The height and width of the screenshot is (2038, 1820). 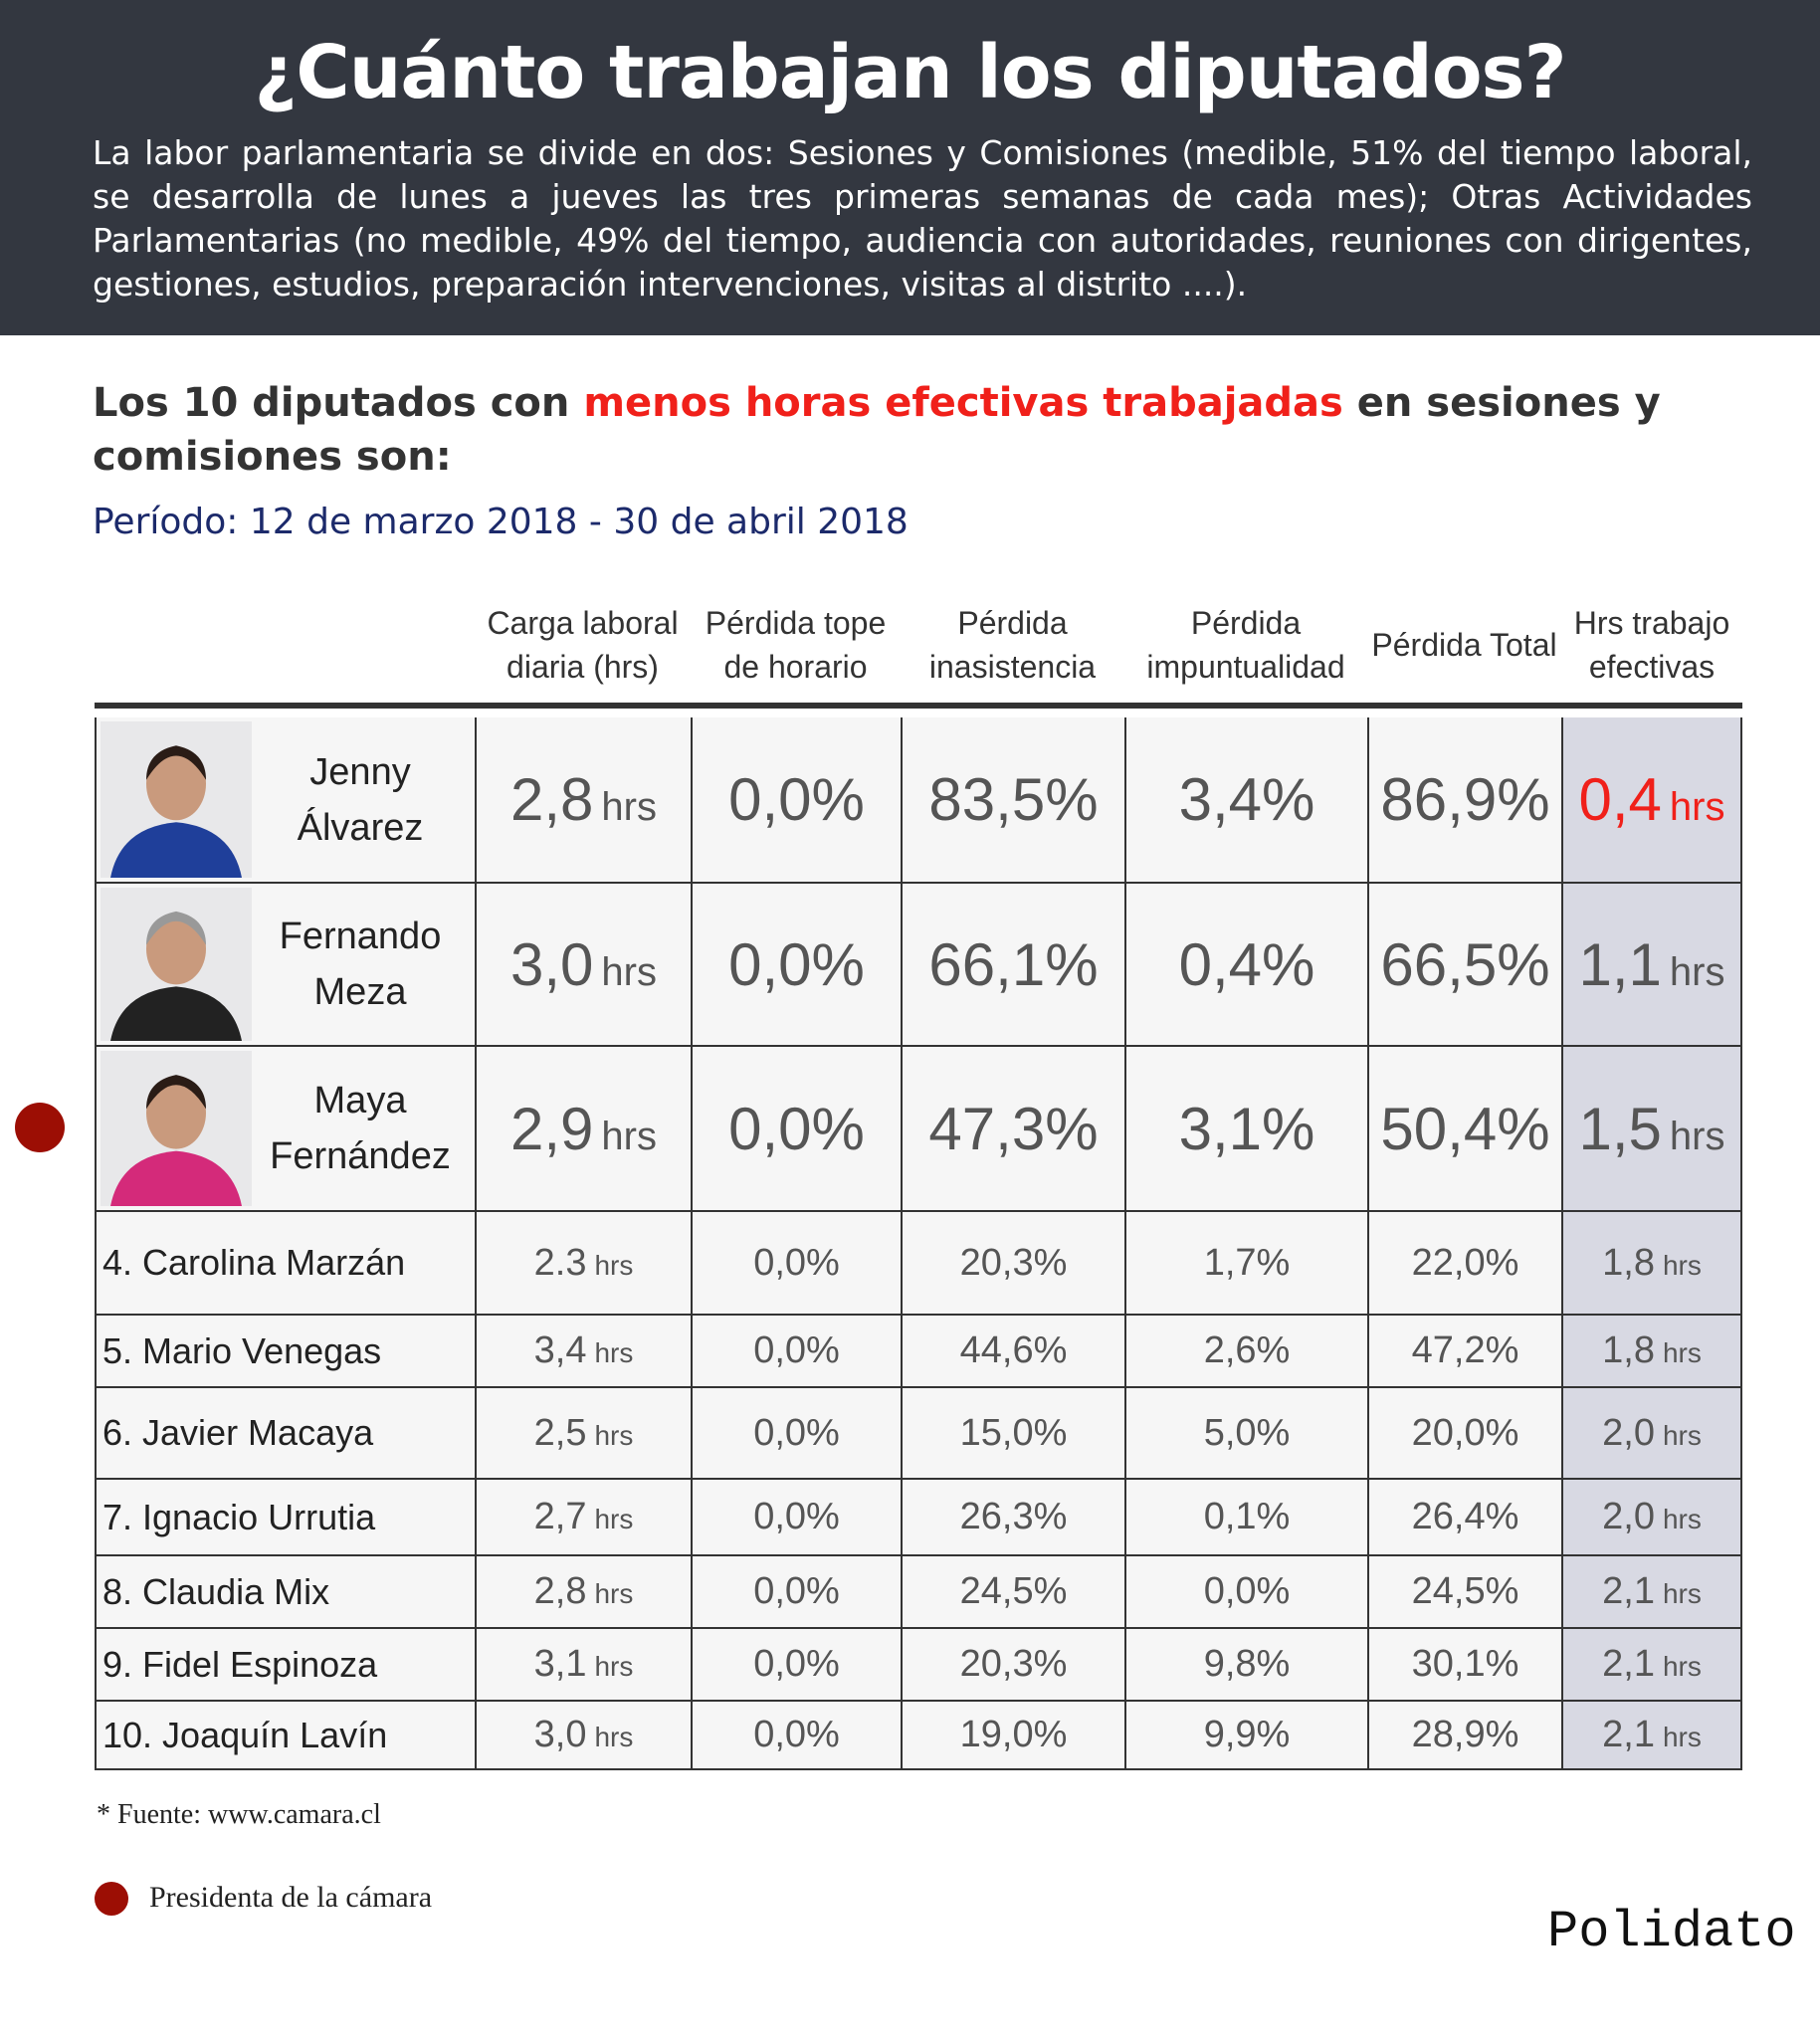 I want to click on deputy-name-cell: 4. Carolina Marzán, so click(x=285, y=1263).